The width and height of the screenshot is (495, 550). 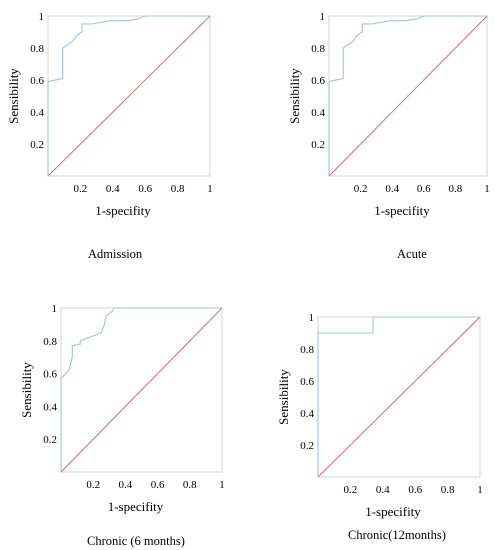 I want to click on caption-acute: Acute, so click(x=412, y=254).